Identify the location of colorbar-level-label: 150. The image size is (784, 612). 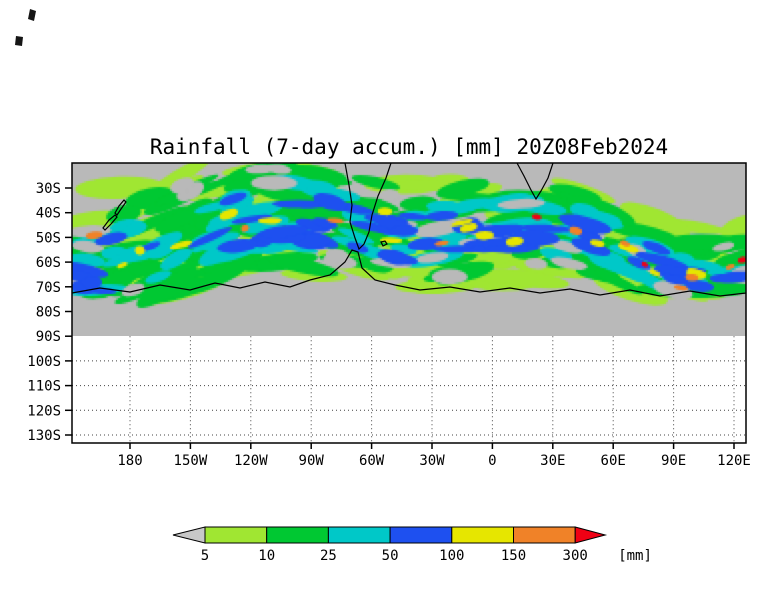
(513, 556).